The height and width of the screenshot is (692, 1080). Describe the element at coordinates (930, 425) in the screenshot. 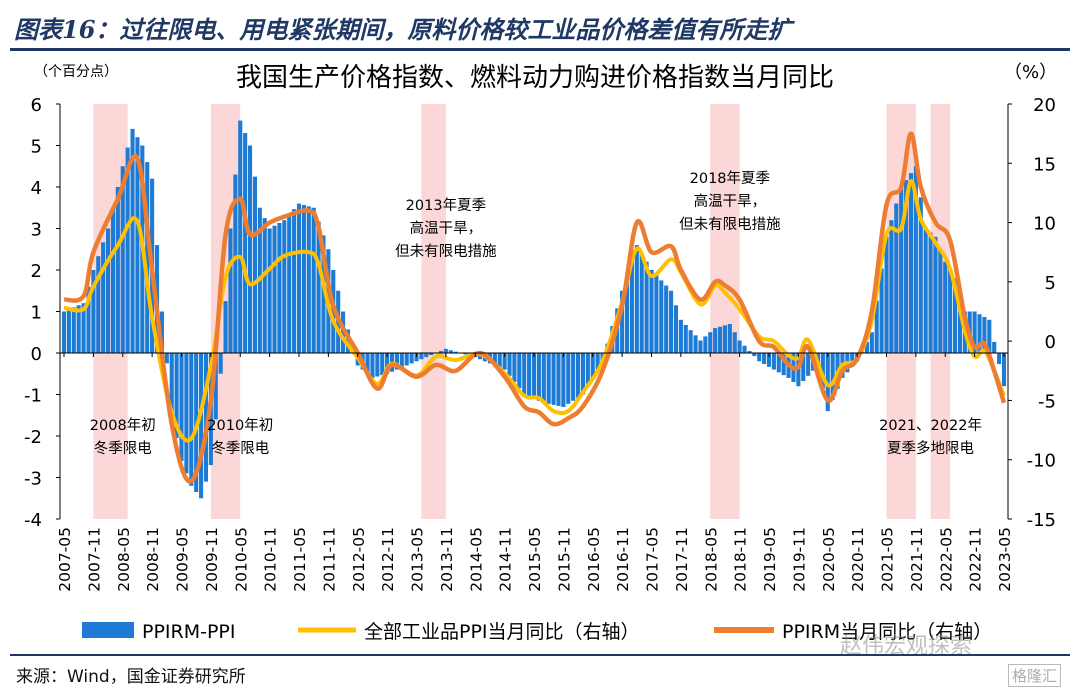

I see `annotation-text: 2021、2022年` at that location.